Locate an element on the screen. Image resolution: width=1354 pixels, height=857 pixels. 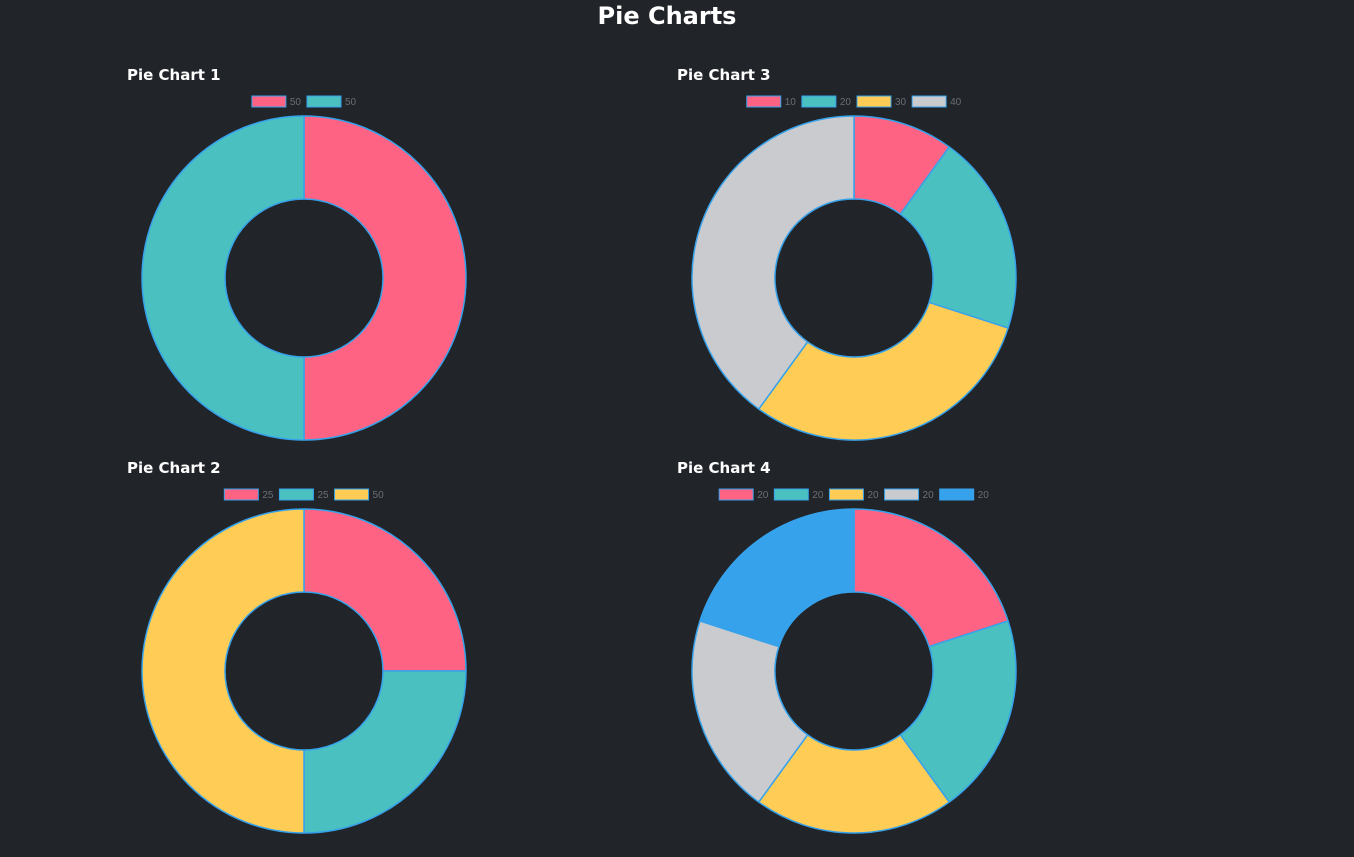
legend-item: 30 is located at coordinates (881, 101).